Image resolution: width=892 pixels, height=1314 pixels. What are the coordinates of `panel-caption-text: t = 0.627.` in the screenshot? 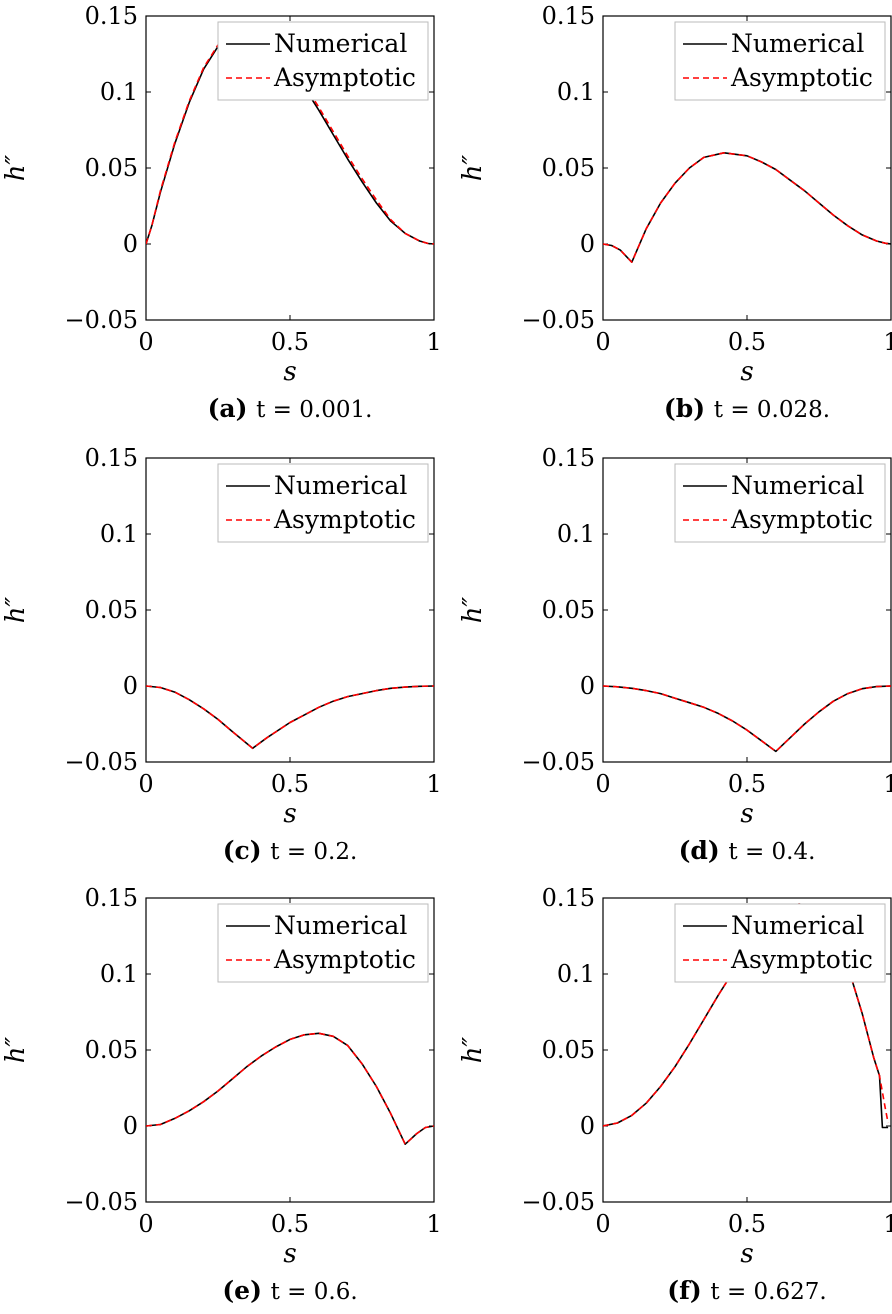 It's located at (768, 1292).